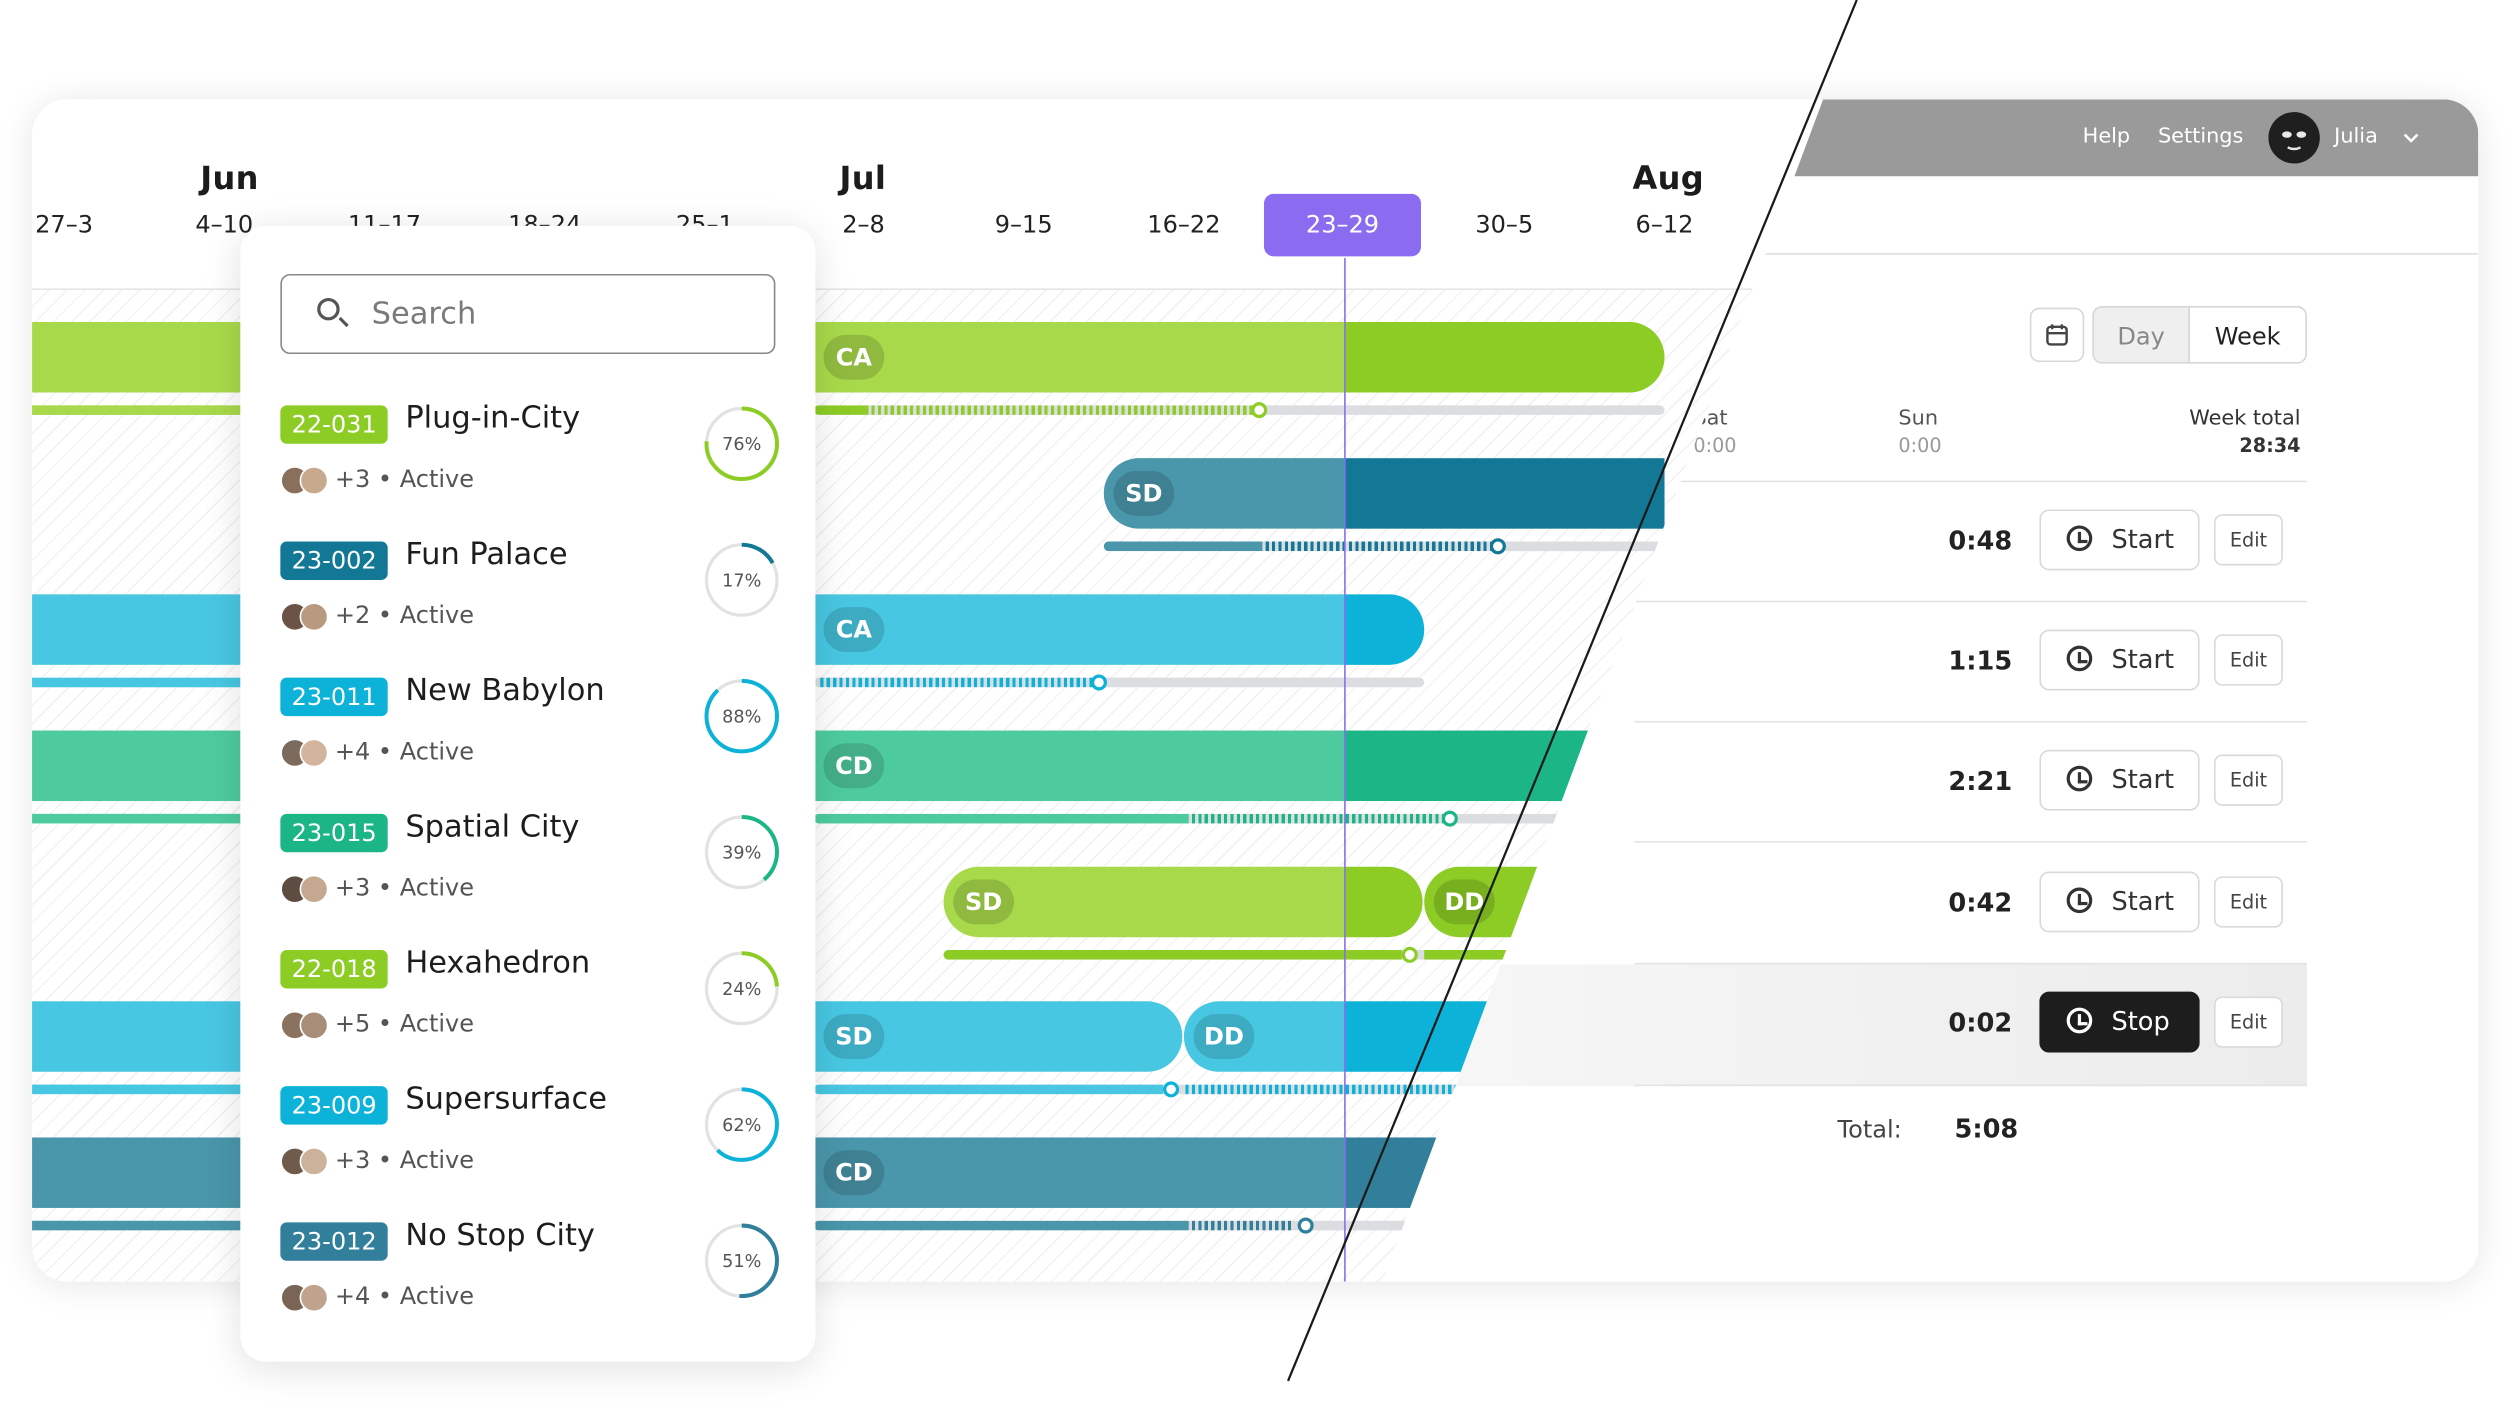  Describe the element at coordinates (2356, 136) in the screenshot. I see `user-name: Julia` at that location.